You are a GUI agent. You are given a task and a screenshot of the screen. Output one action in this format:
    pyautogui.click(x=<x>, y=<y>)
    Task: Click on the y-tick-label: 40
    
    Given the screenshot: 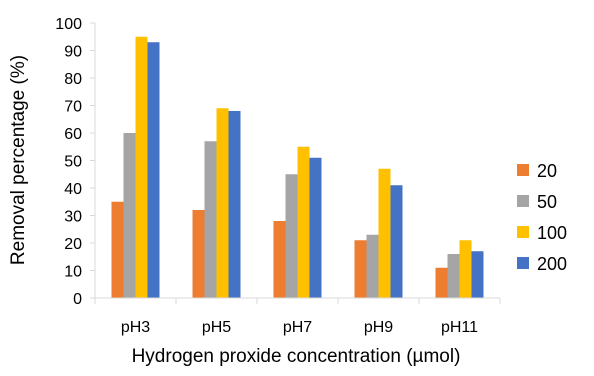 What is the action you would take?
    pyautogui.click(x=73, y=189)
    